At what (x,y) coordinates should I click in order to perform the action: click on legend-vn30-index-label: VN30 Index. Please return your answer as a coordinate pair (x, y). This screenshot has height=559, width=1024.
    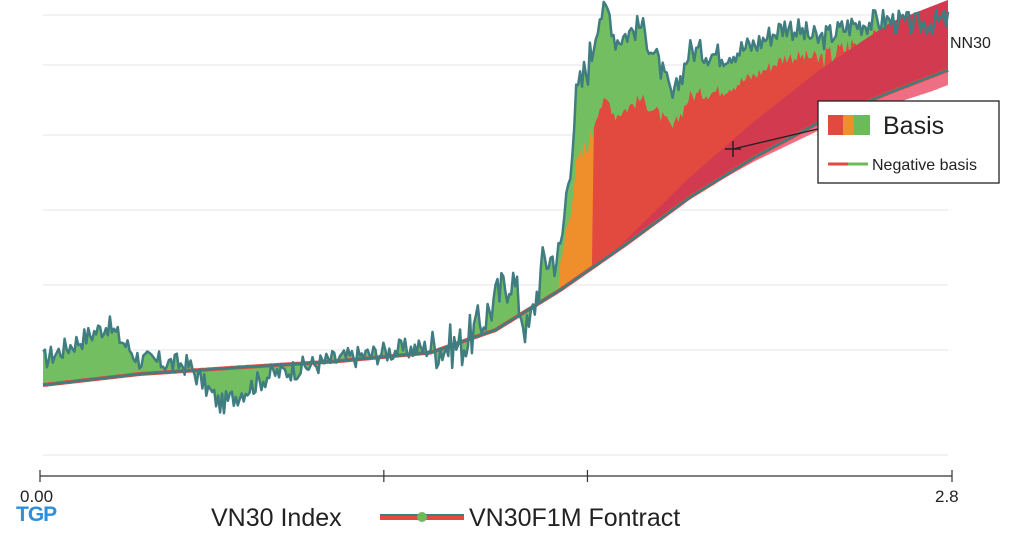
    Looking at the image, I should click on (276, 518).